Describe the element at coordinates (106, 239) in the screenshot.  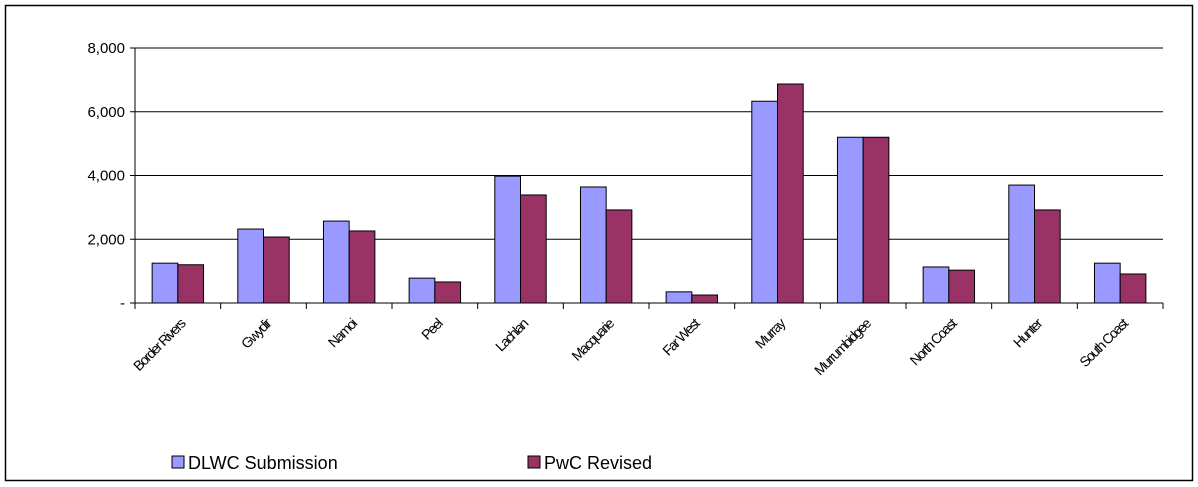
I see `y-tick-label: 2,000` at that location.